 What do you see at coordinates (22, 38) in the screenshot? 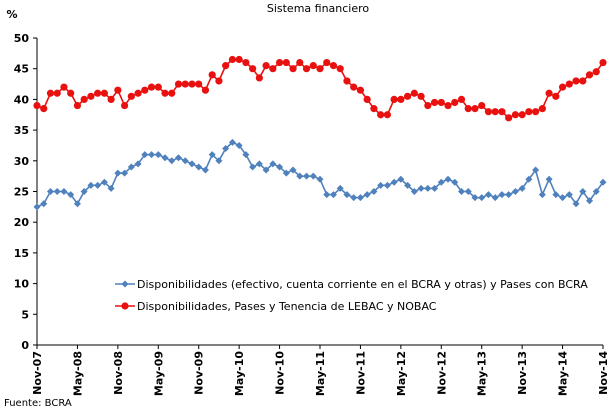
I see `y-tick-label: 50` at bounding box center [22, 38].